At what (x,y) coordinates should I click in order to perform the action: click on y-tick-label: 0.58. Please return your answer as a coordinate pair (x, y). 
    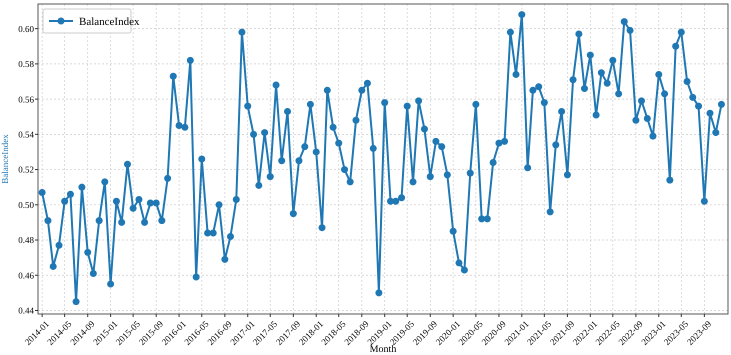
    Looking at the image, I should click on (26, 64).